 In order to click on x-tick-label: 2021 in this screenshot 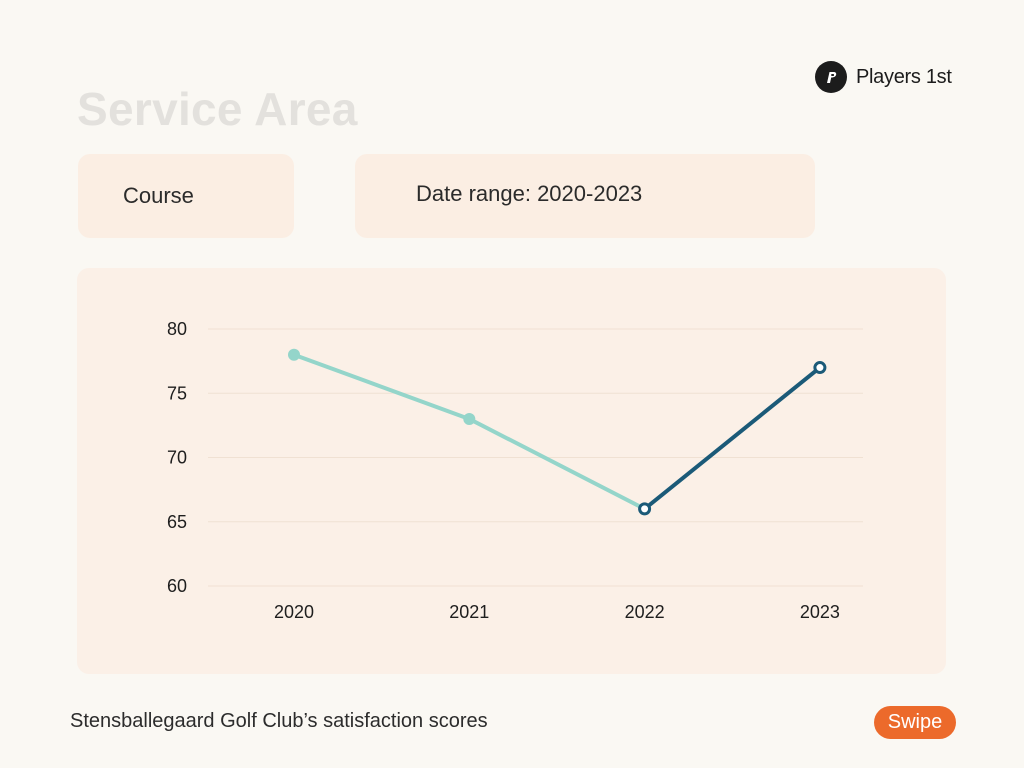, I will do `click(469, 612)`.